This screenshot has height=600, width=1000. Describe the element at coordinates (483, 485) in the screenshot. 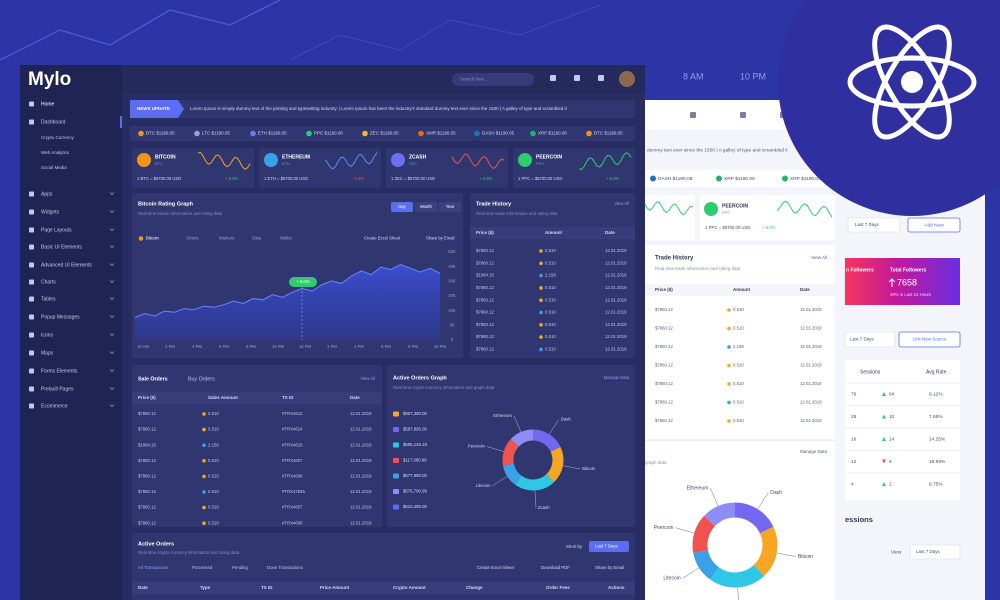

I see `donut-label: Litecoin` at that location.